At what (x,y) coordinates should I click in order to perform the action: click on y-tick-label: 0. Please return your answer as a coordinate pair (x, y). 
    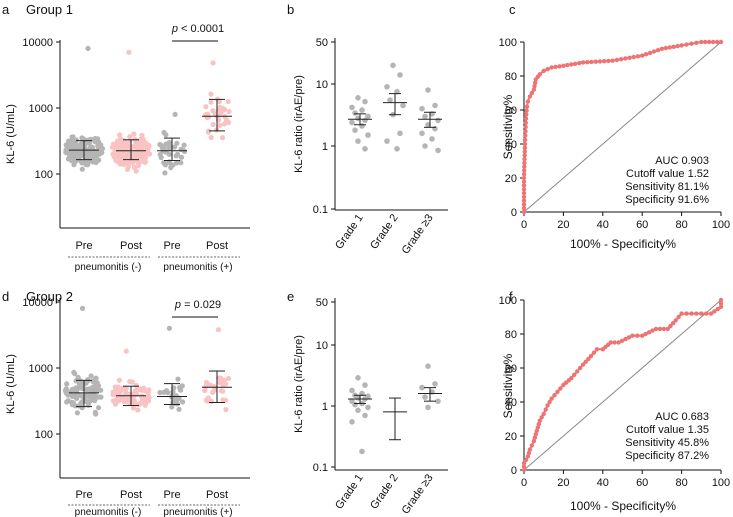
    Looking at the image, I should click on (514, 213).